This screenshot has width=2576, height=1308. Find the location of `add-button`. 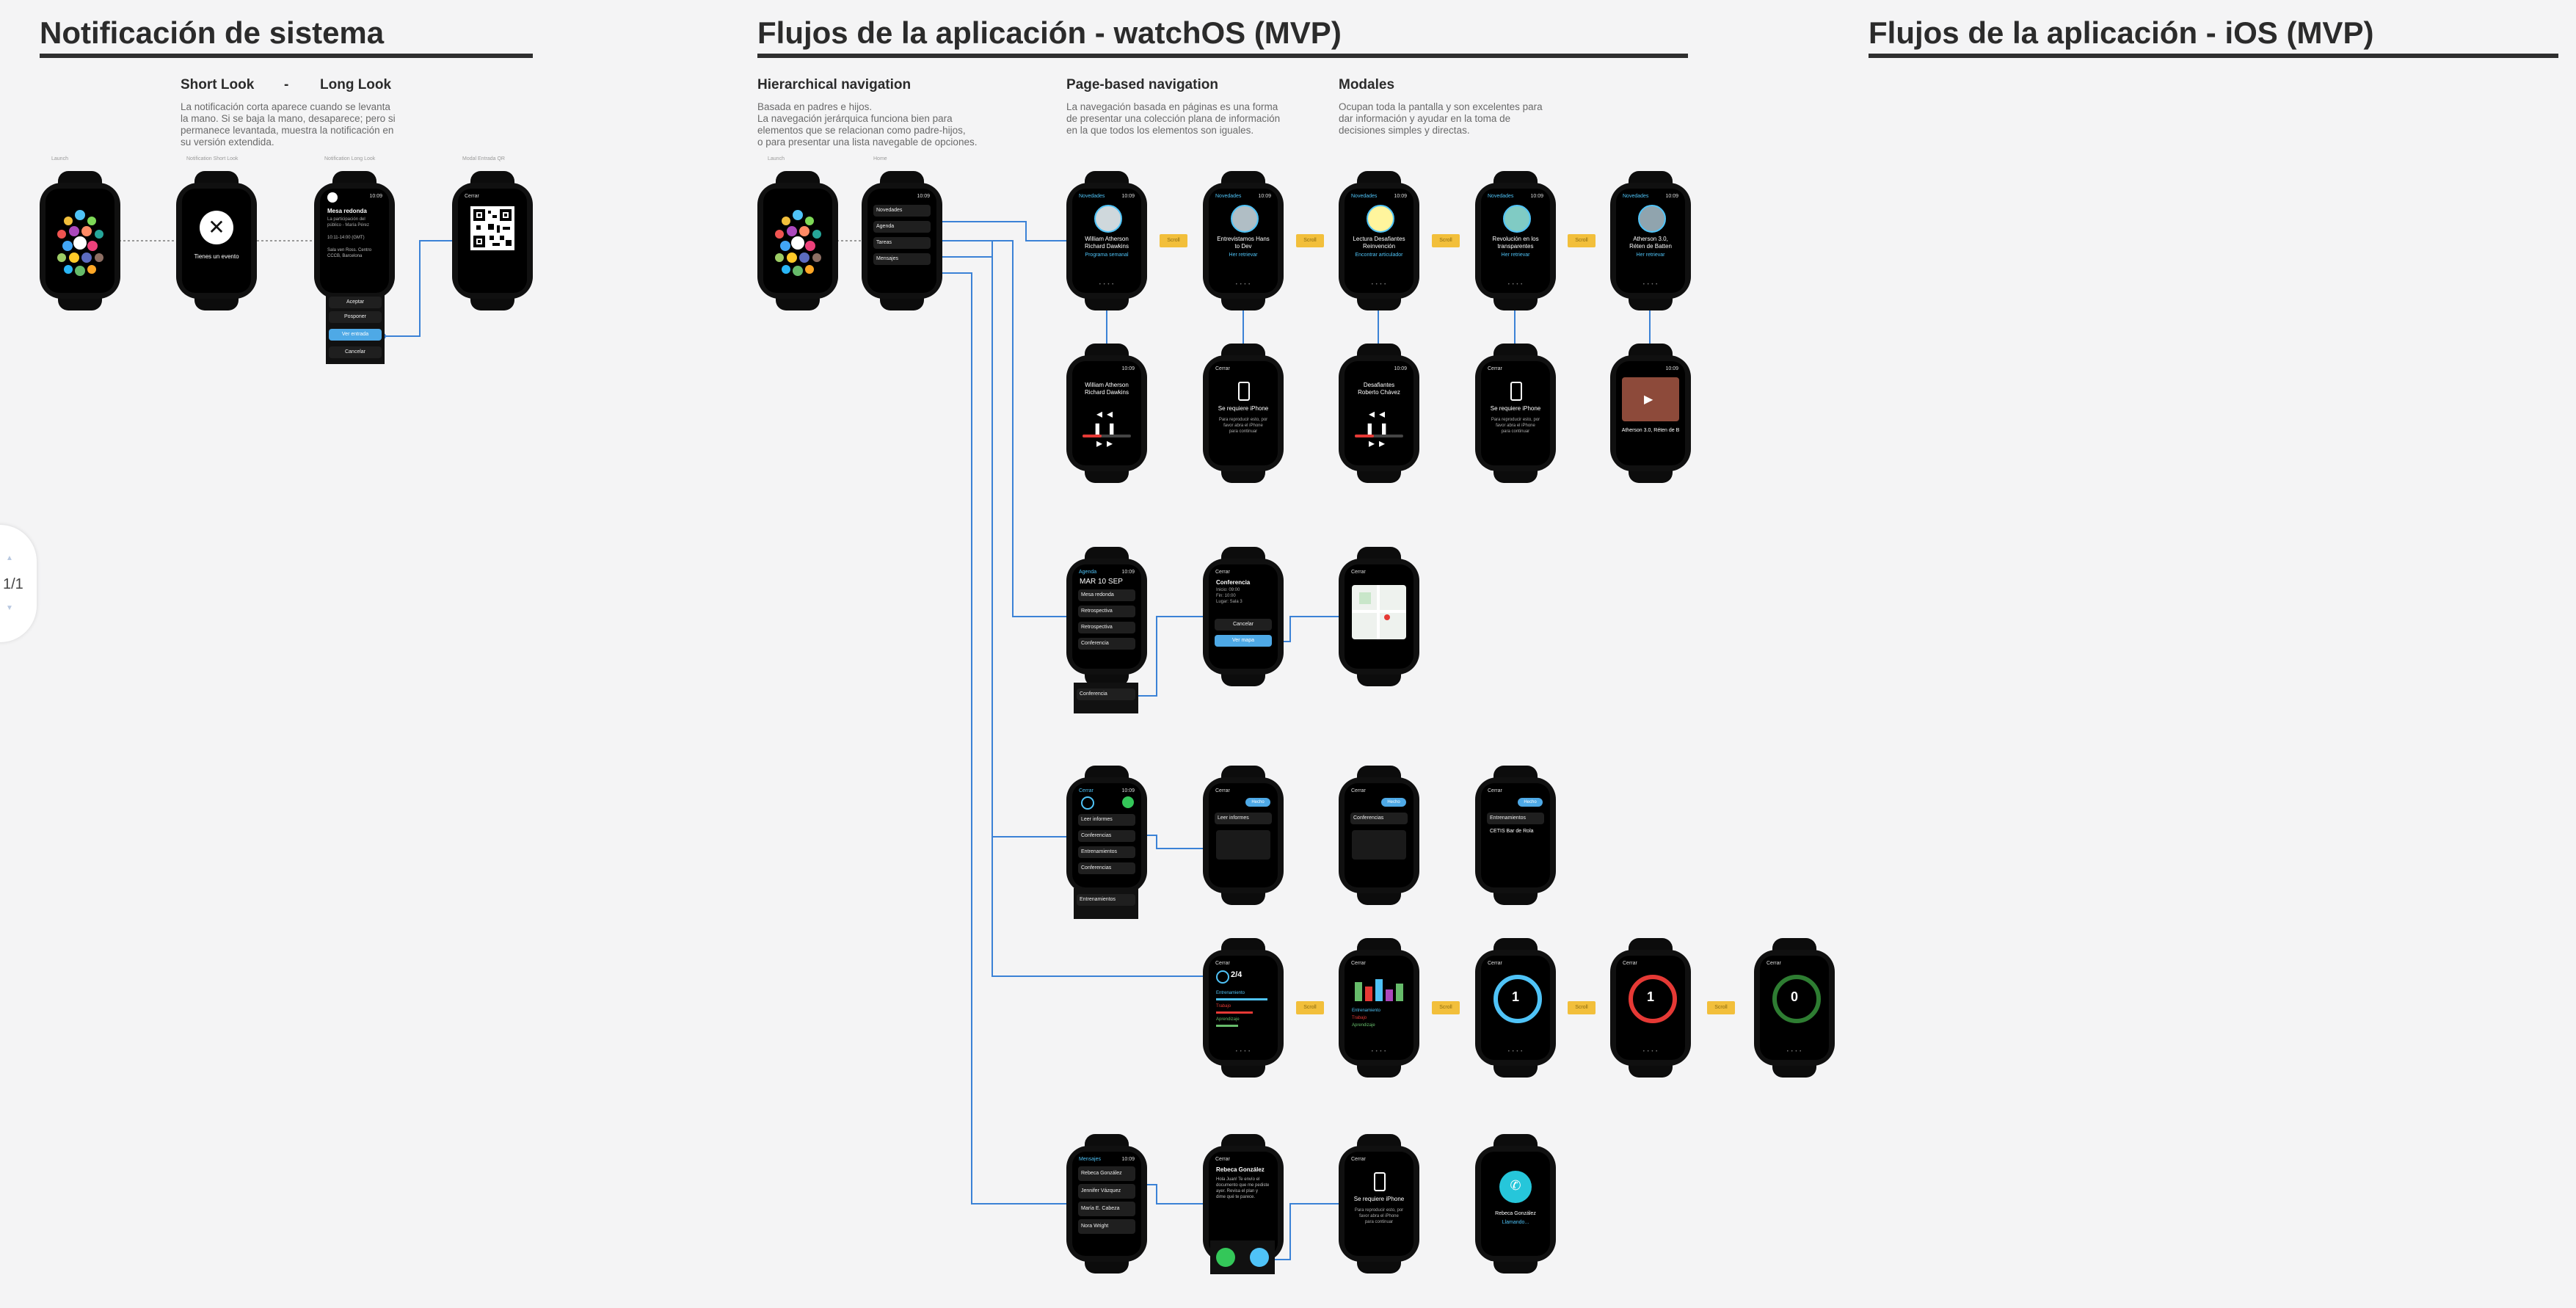

add-button is located at coordinates (1128, 802).